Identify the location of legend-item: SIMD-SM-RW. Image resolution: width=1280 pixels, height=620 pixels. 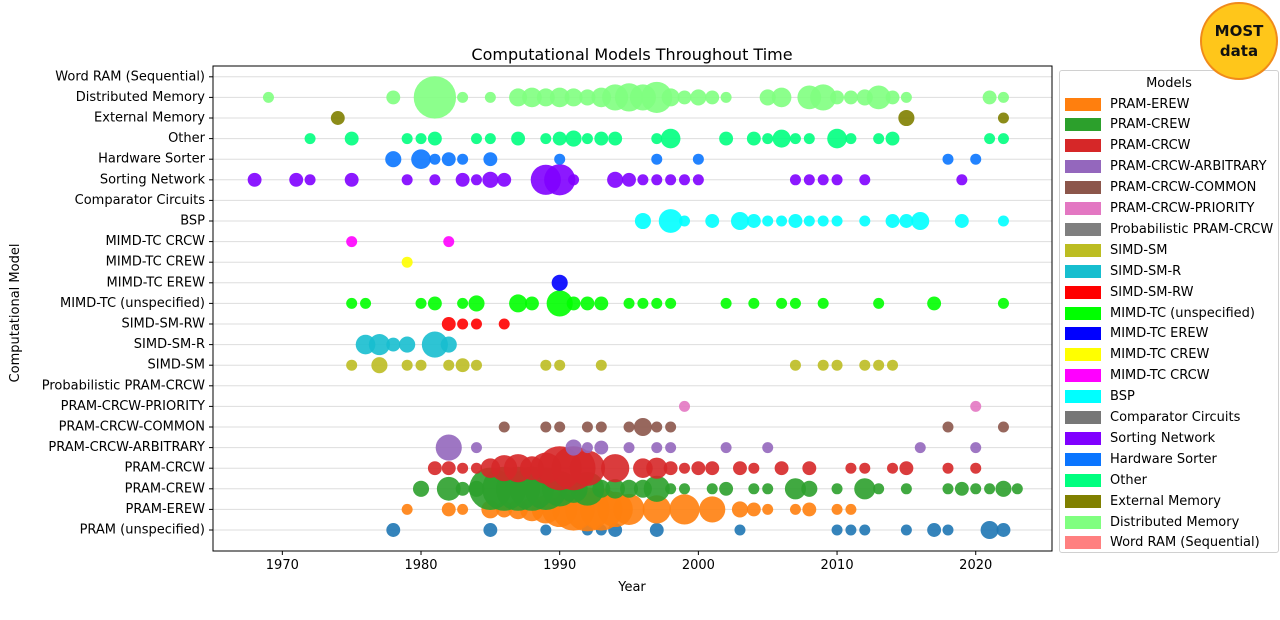
(1129, 292).